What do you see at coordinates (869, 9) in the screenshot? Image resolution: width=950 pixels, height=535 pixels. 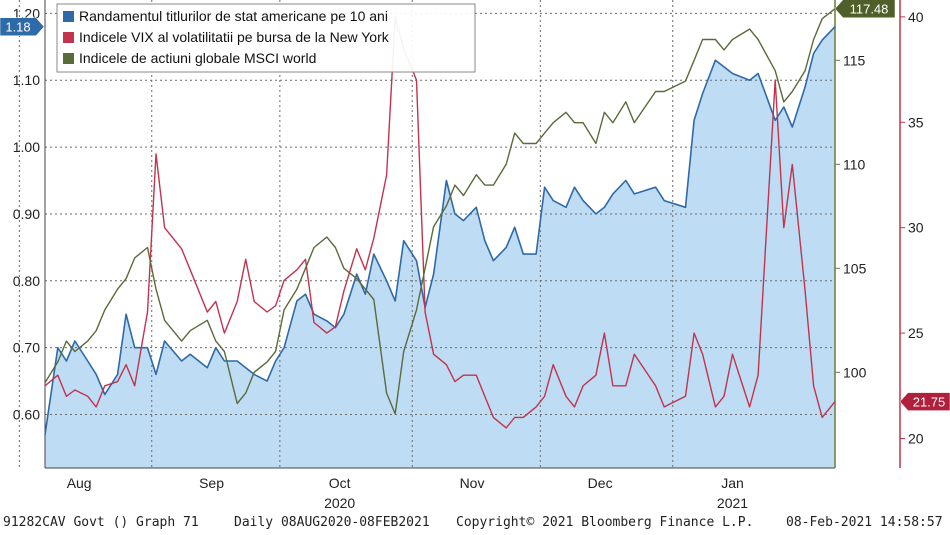 I see `msci-last-tag-text: 117.48` at bounding box center [869, 9].